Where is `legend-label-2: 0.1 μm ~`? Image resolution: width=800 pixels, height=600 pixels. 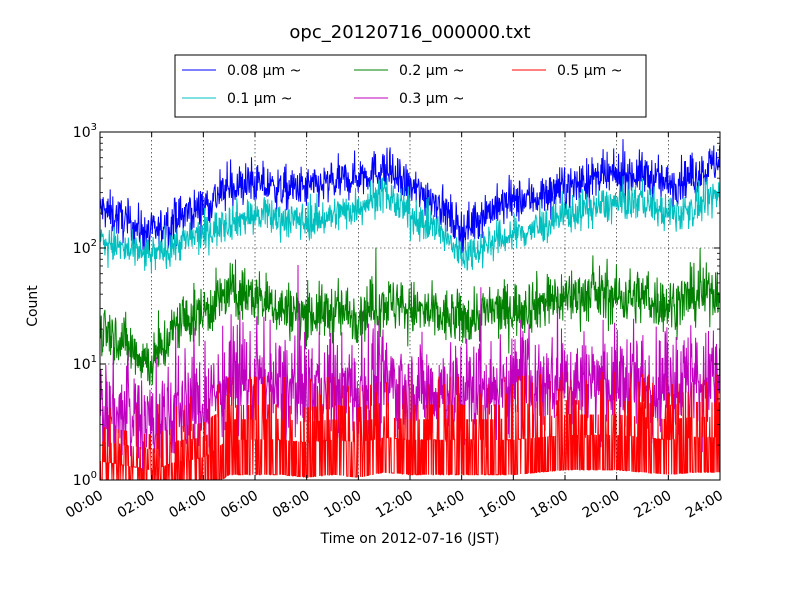
legend-label-2: 0.1 μm ~ is located at coordinates (259, 99).